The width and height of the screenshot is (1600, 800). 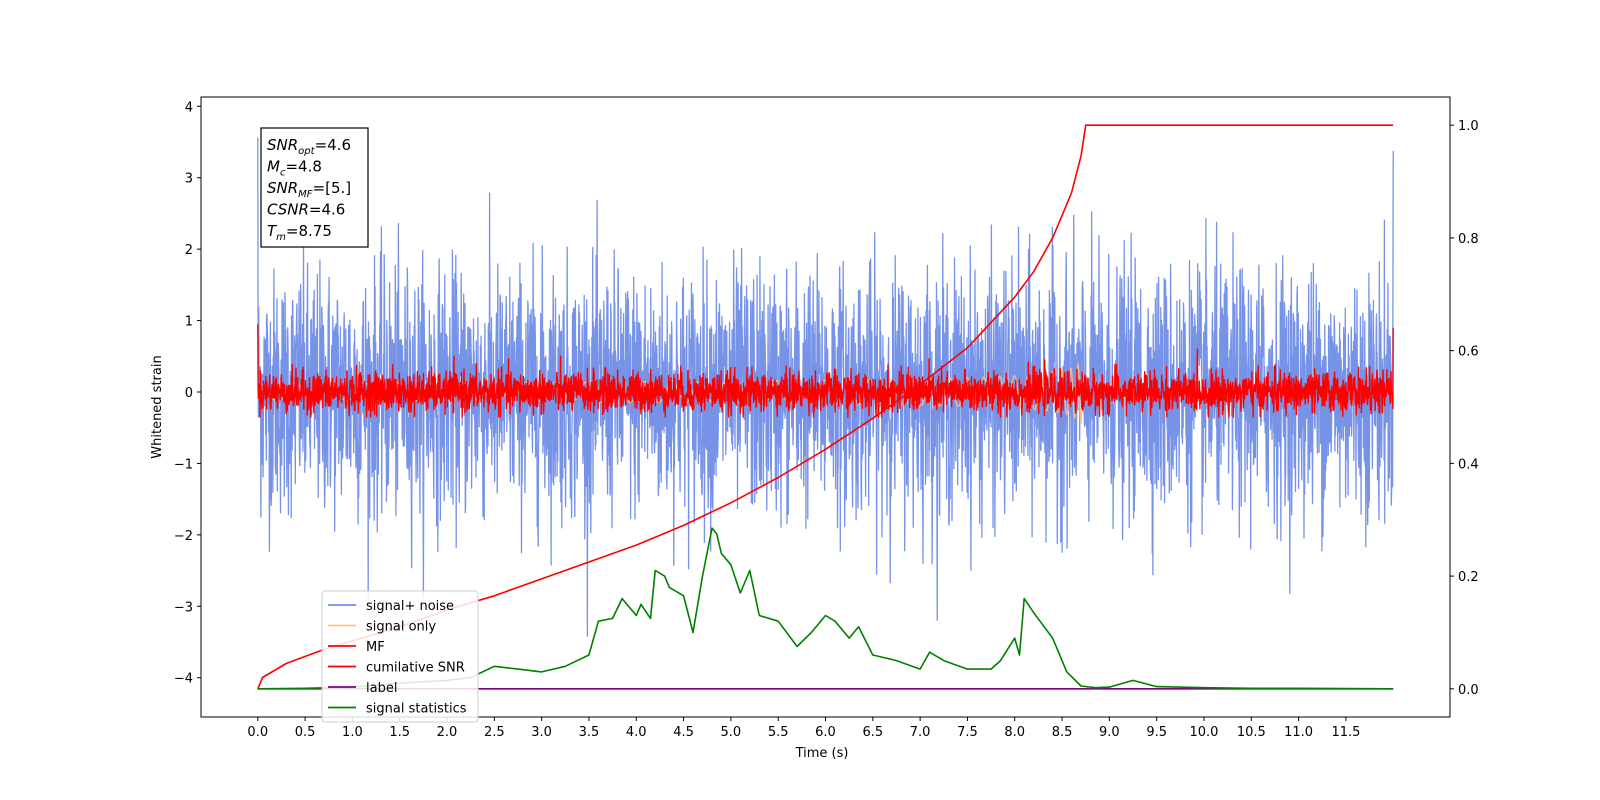 I want to click on legend-entry: label, so click(x=381, y=688).